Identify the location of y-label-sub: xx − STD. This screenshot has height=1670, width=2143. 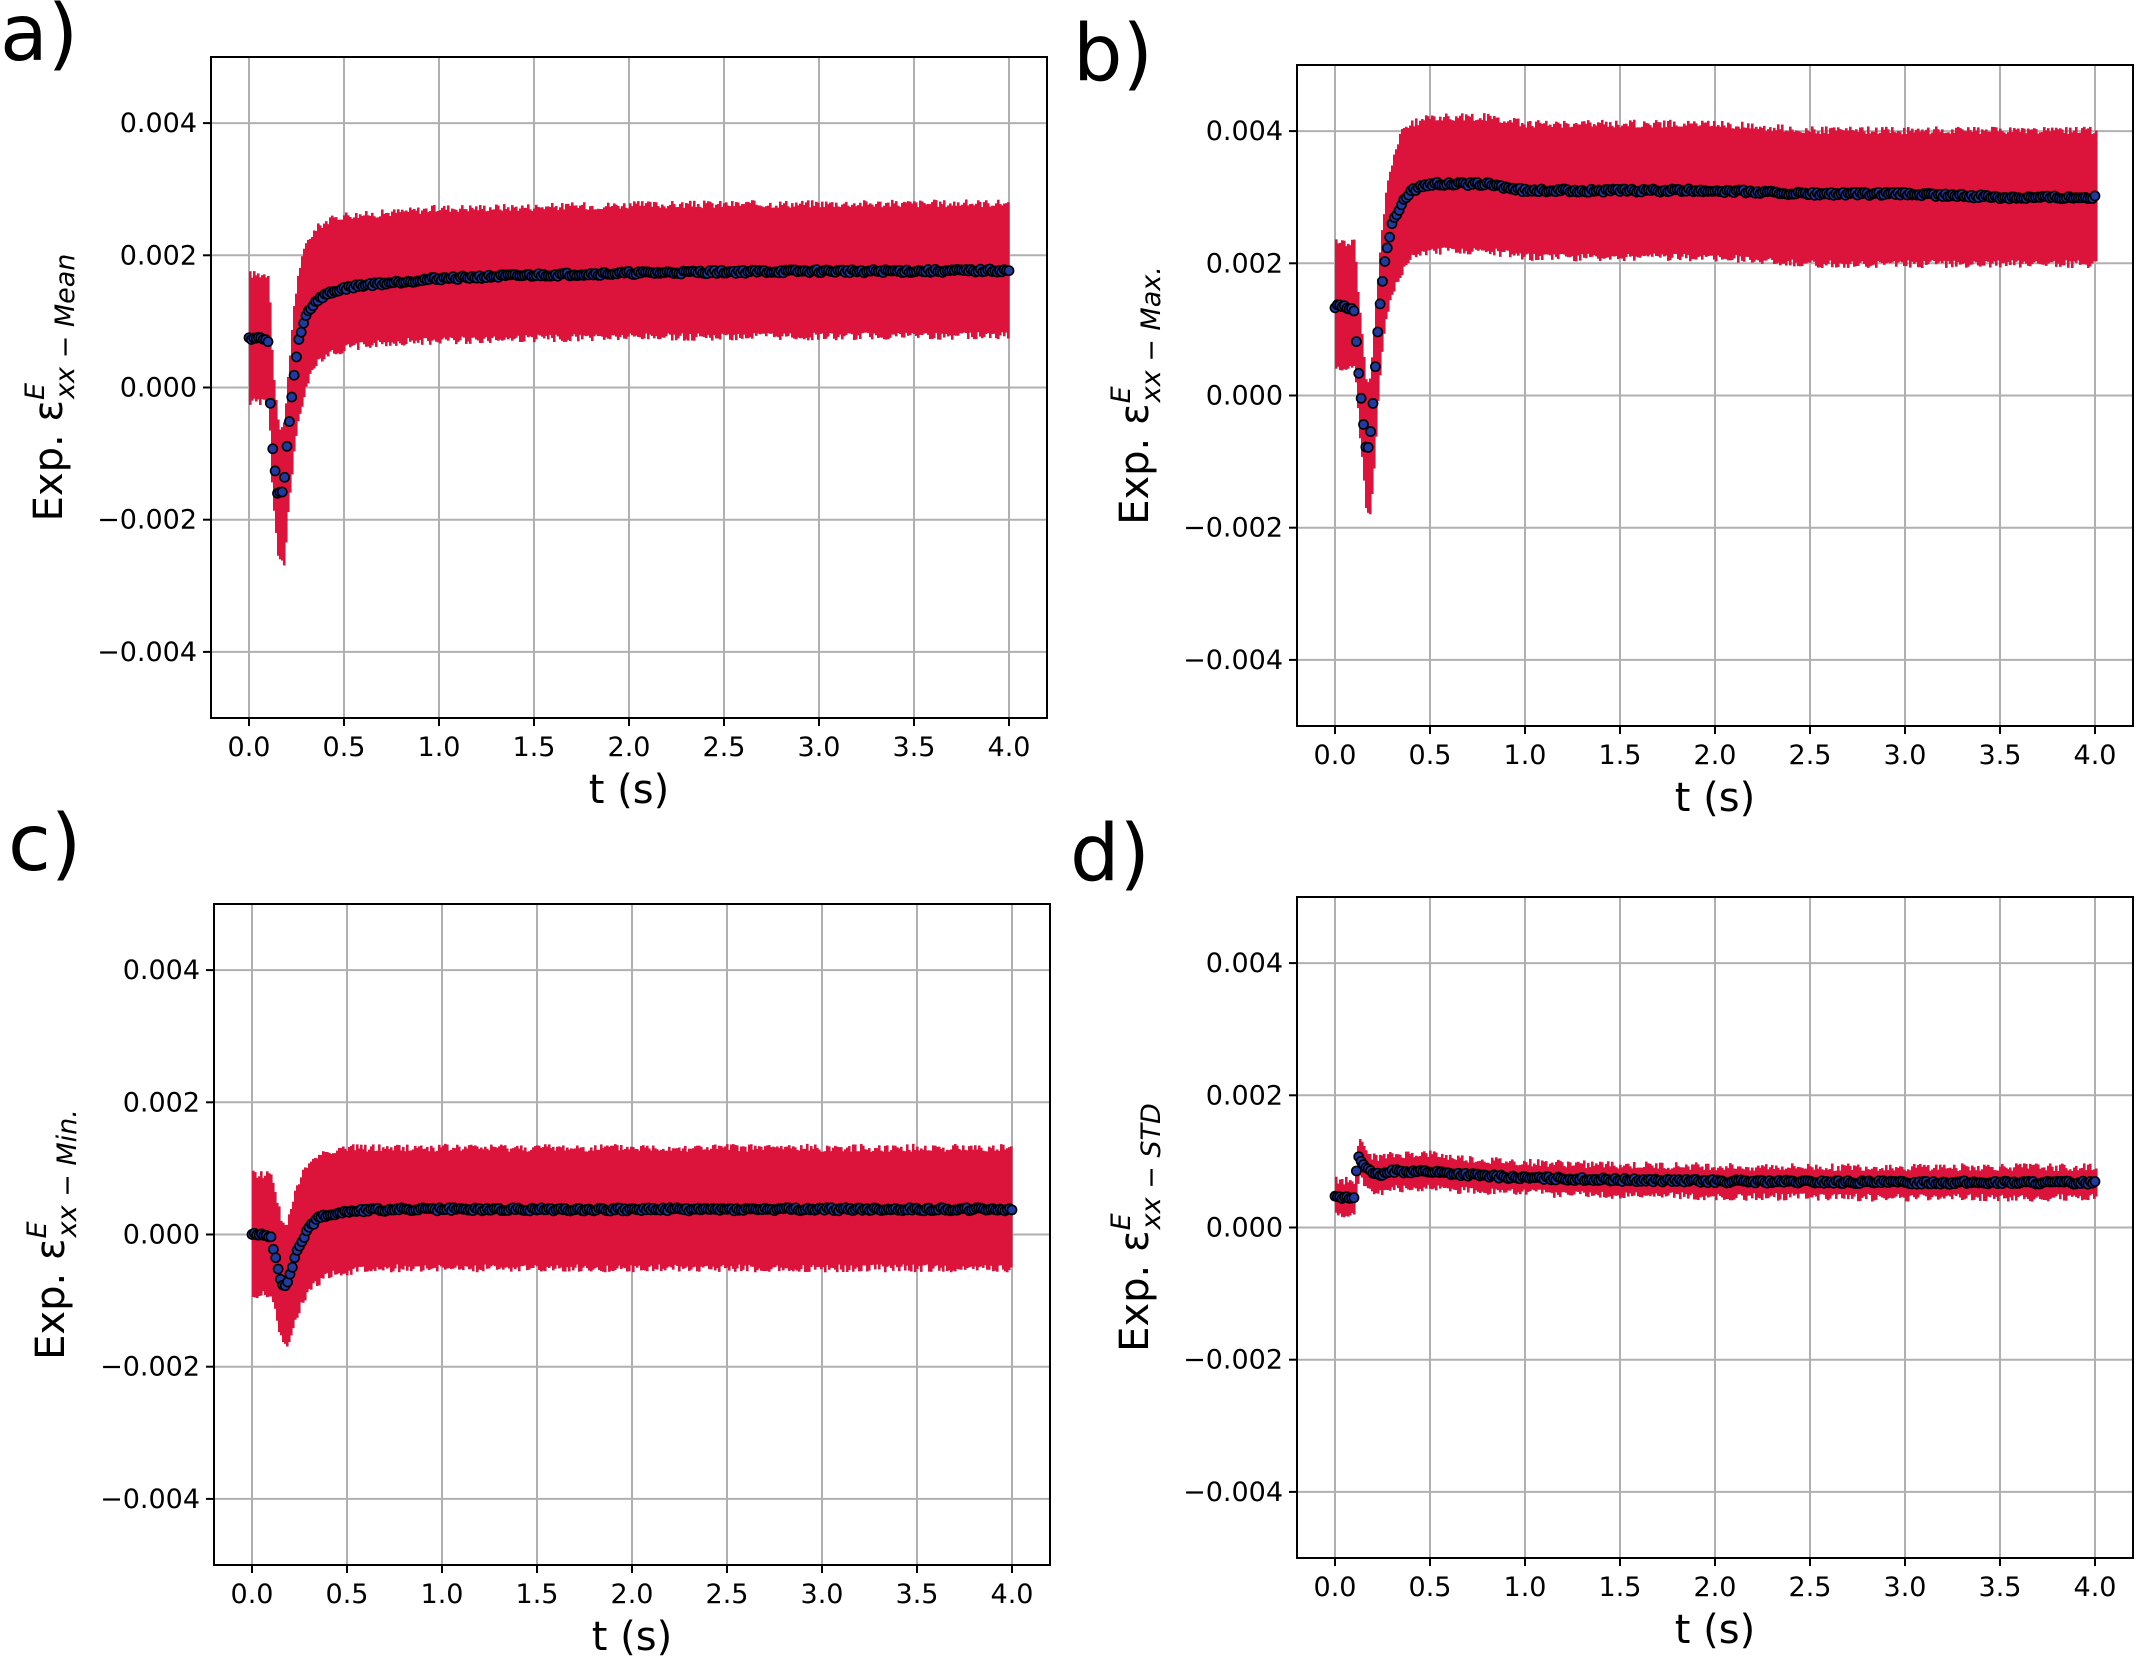
(1151, 1166).